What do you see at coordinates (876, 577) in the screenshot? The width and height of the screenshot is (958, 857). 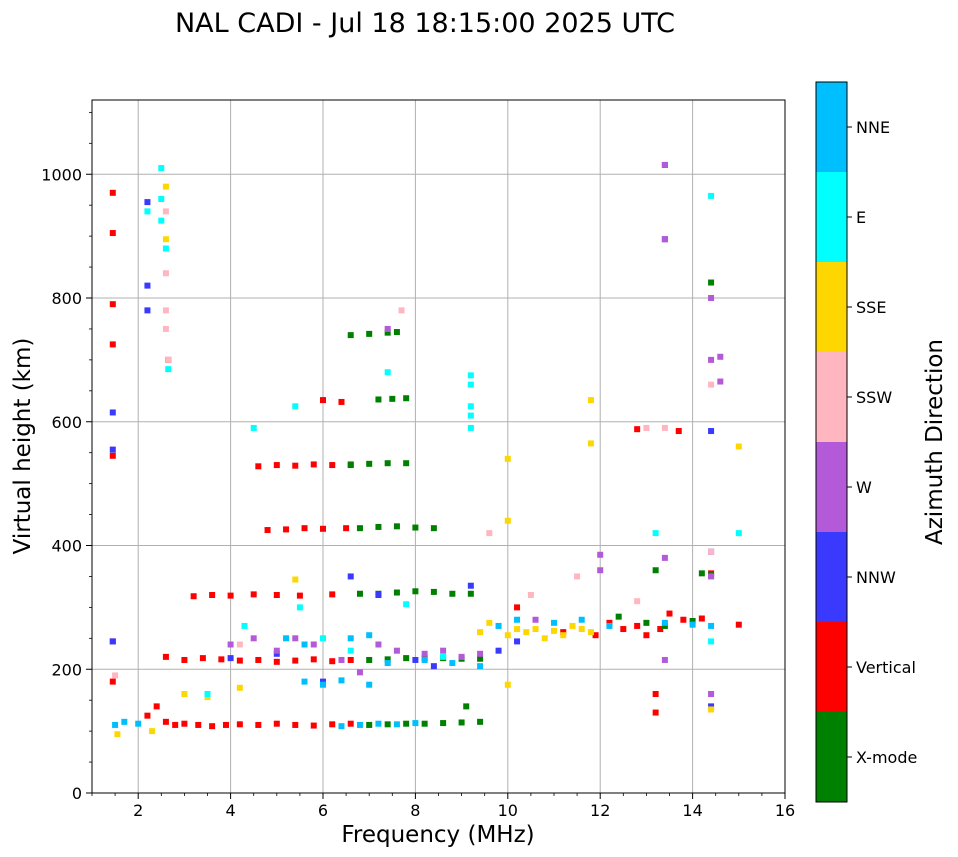 I see `colorbar-label: NNW` at bounding box center [876, 577].